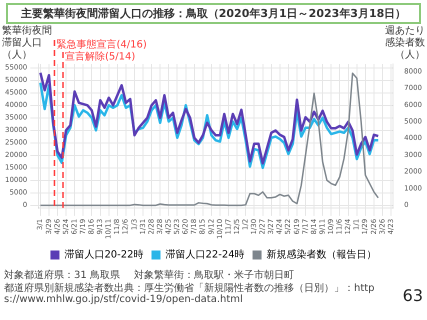 Image resolution: width=427 pixels, height=320 pixels. I want to click on text: 対象都道府県：31 鳥取県, so click(62, 275).